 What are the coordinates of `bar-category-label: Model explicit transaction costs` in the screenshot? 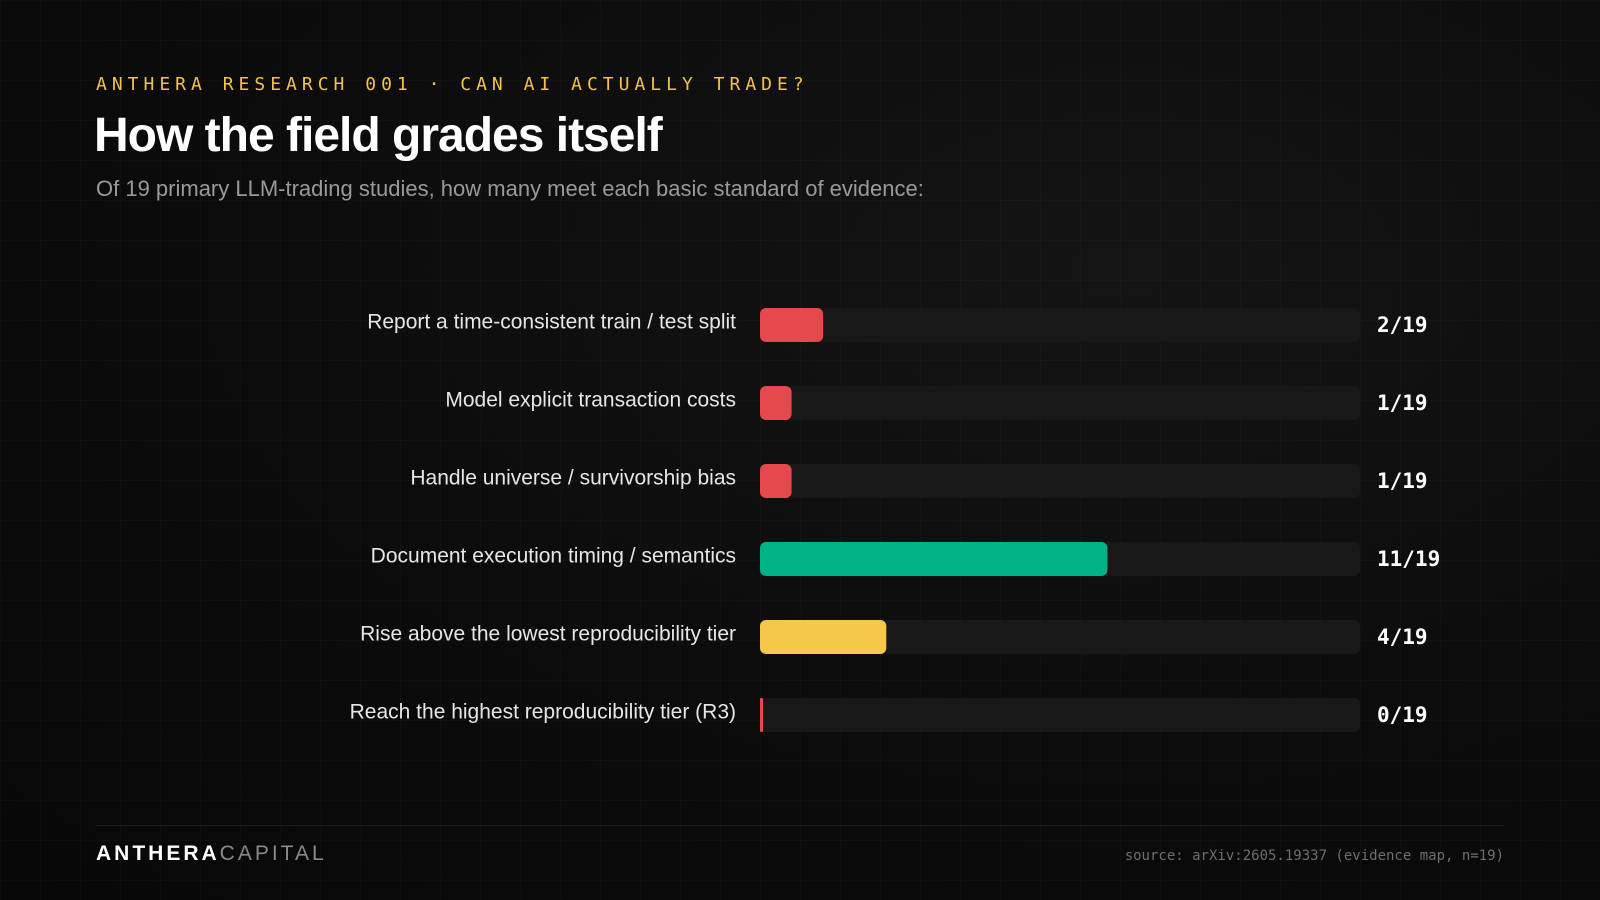 It's located at (590, 400).